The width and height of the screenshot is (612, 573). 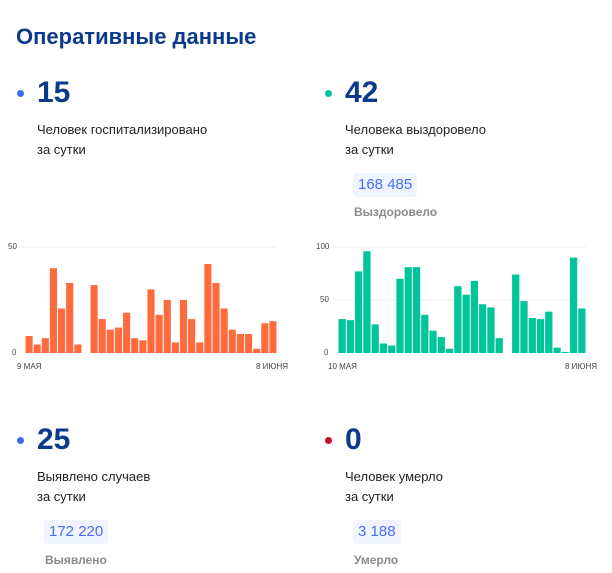 I want to click on hospitalized-label: Человек госпитализировано, so click(x=122, y=129).